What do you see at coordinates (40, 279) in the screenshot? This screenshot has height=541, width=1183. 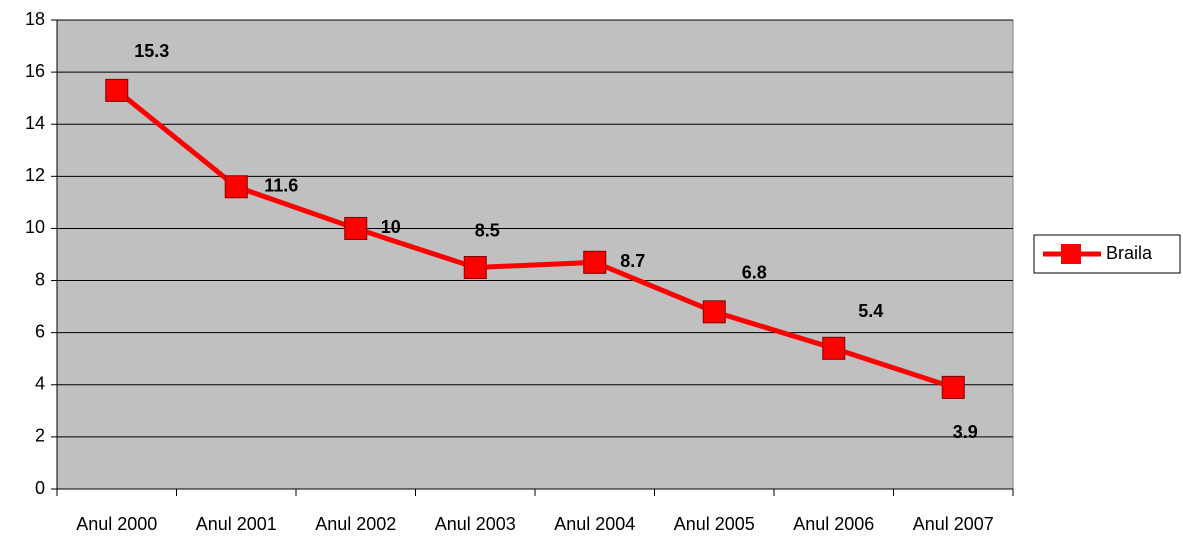 I see `y-tick-label: 8` at bounding box center [40, 279].